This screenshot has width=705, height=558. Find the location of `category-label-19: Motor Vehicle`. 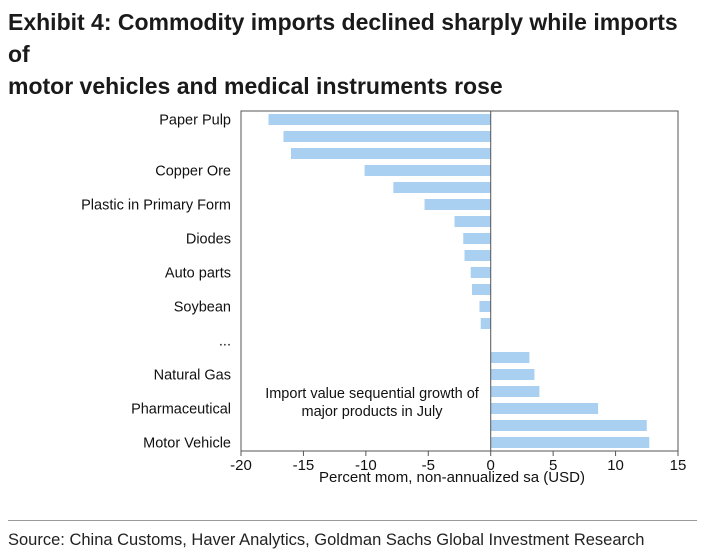

category-label-19: Motor Vehicle is located at coordinates (187, 444).